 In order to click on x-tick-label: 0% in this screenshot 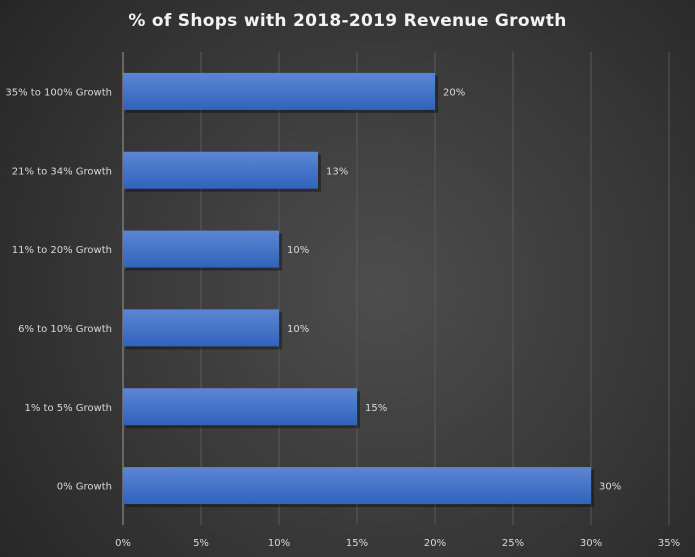, I will do `click(123, 543)`.